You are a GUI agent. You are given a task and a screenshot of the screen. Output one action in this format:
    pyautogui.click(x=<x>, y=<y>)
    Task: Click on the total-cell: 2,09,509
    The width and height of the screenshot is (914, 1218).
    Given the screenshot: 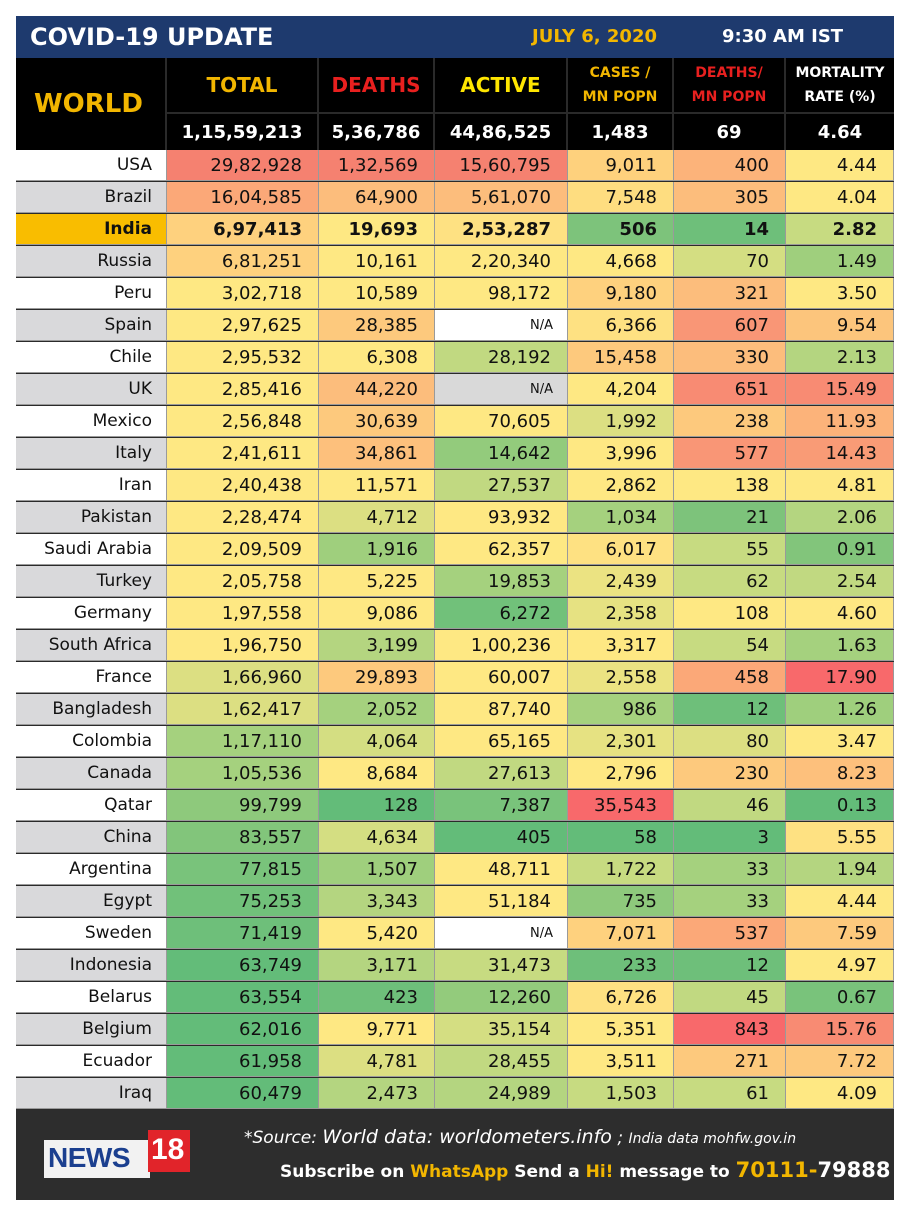 What is the action you would take?
    pyautogui.click(x=243, y=549)
    